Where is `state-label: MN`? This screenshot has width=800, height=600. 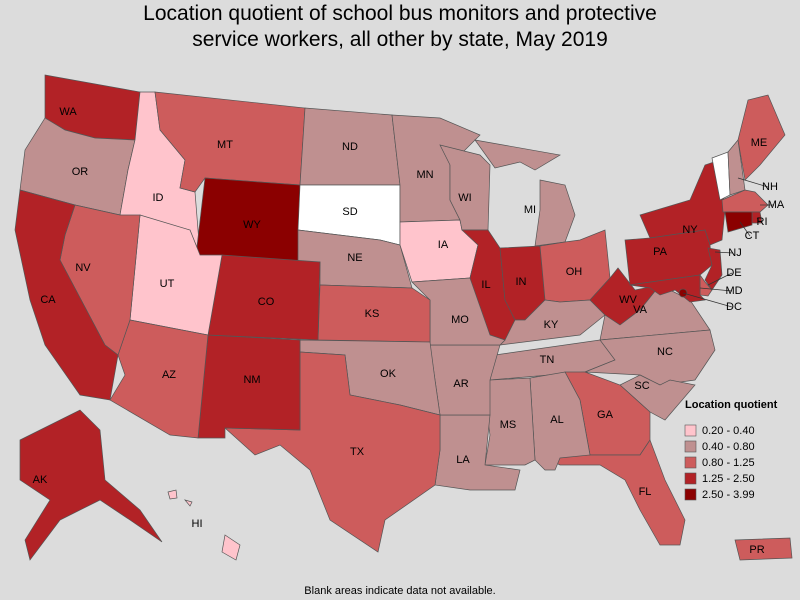 state-label: MN is located at coordinates (424, 175).